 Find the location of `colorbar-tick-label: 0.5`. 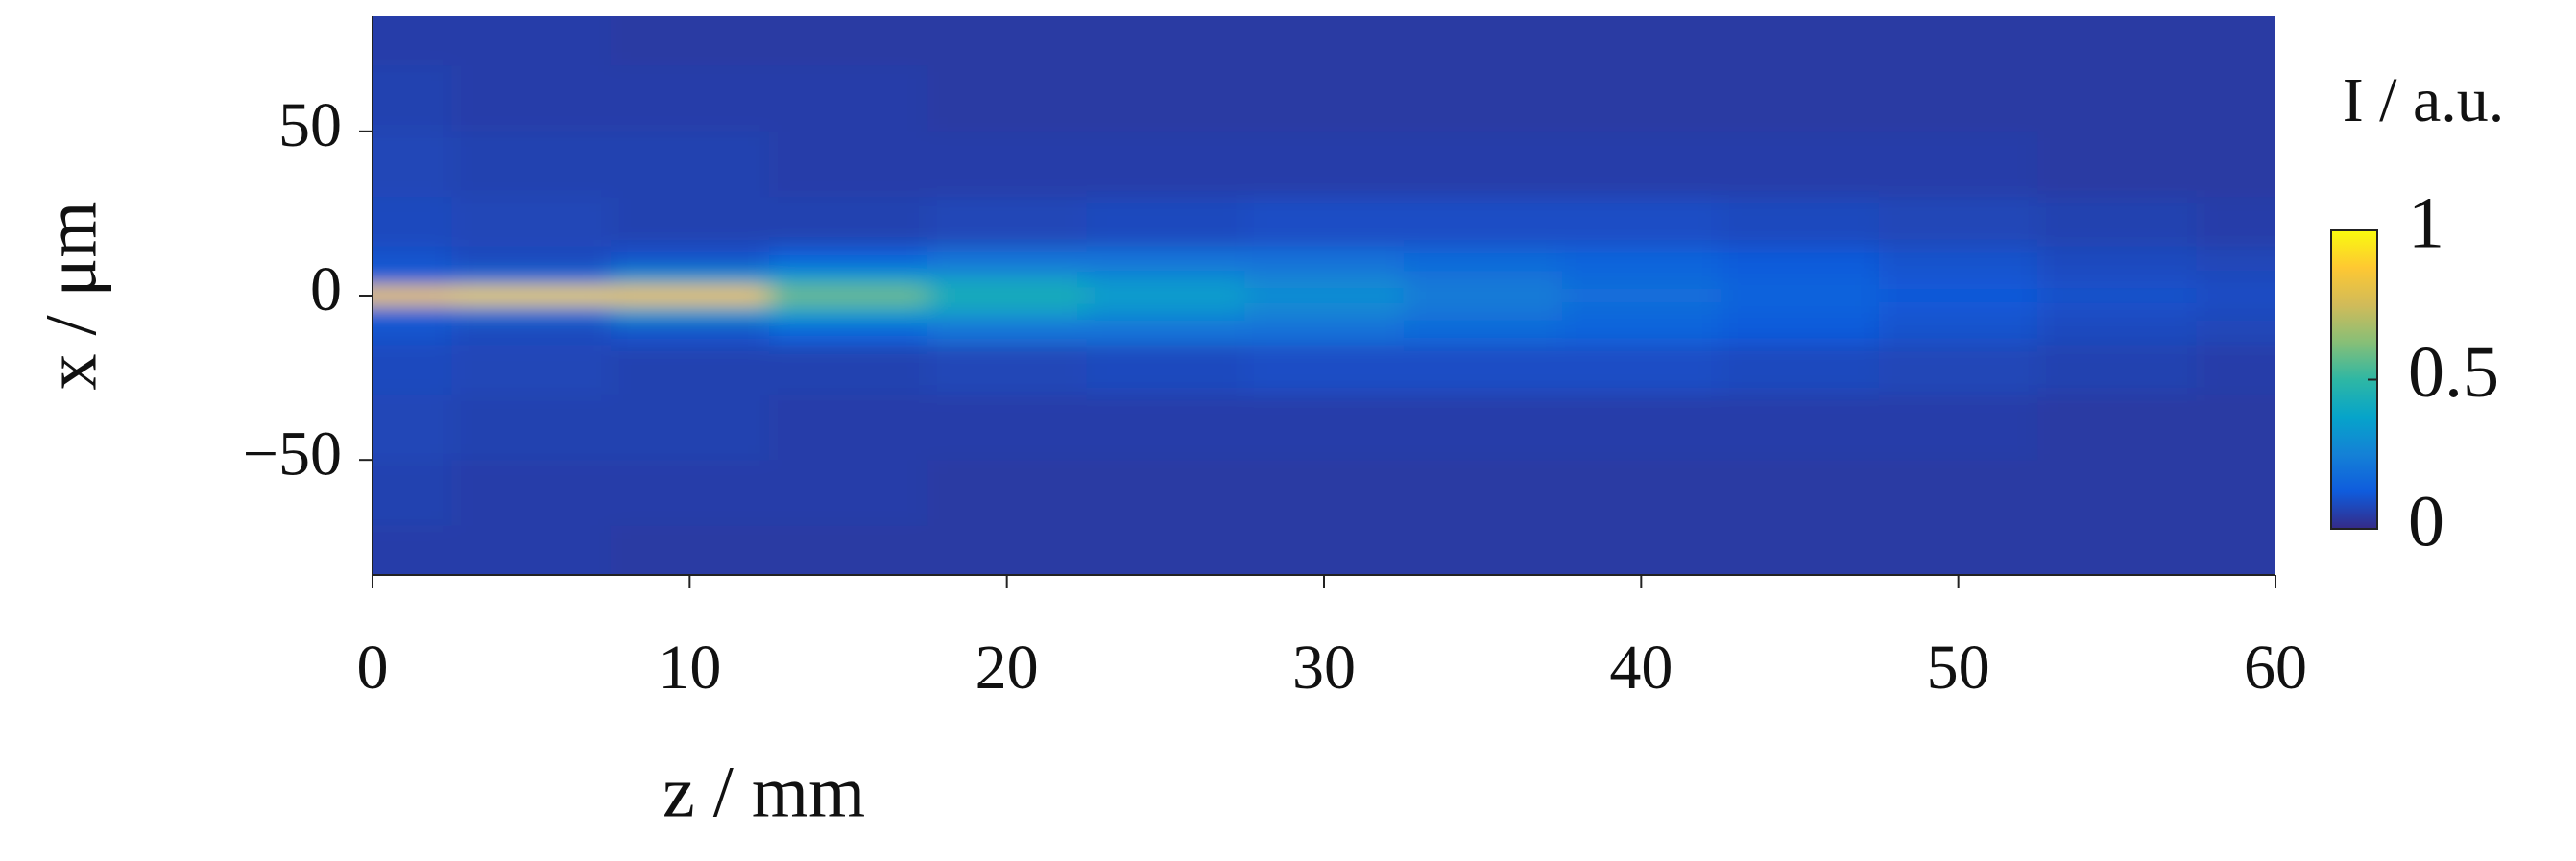

colorbar-tick-label: 0.5 is located at coordinates (2453, 373).